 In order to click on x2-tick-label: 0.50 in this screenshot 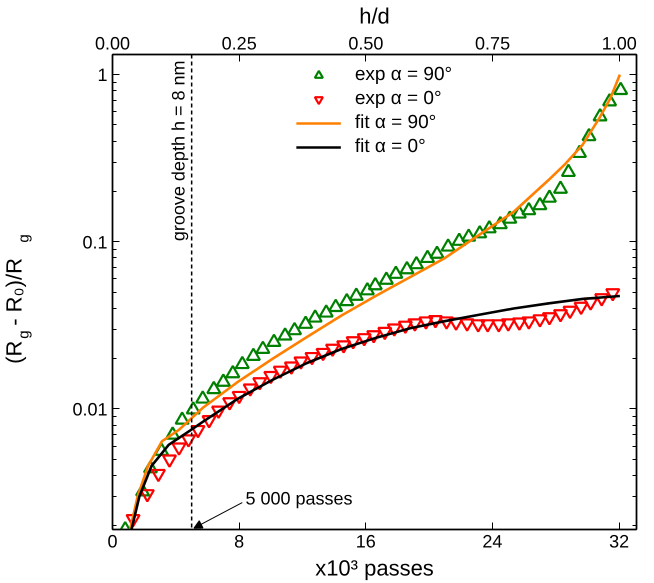, I will do `click(366, 44)`.